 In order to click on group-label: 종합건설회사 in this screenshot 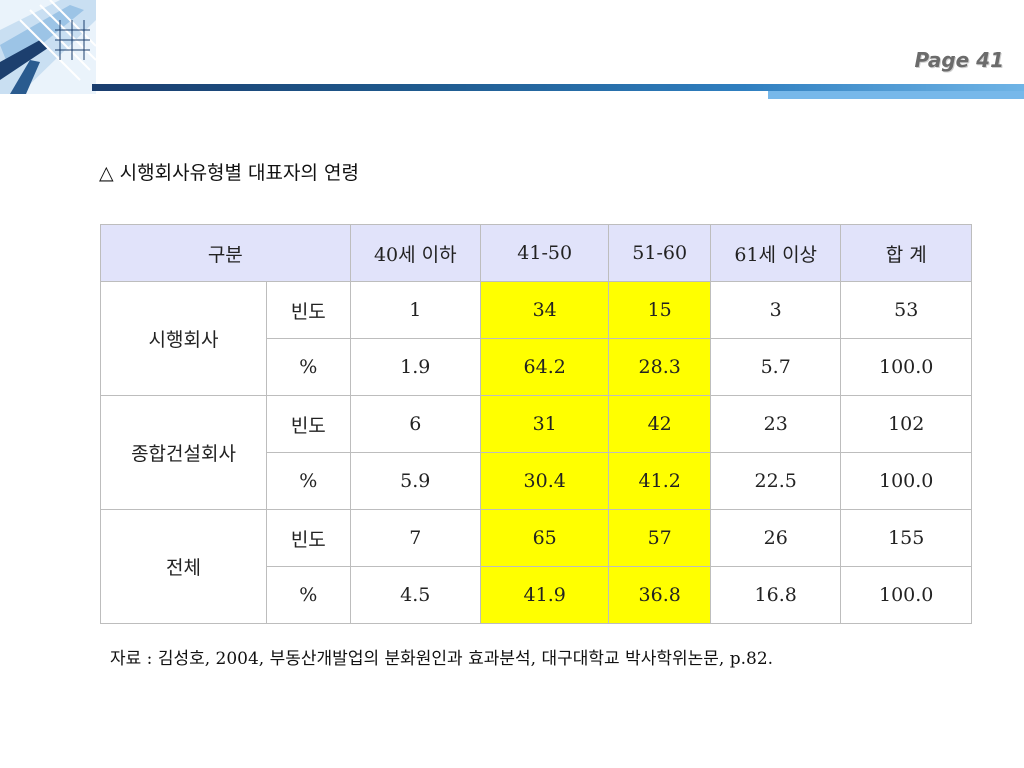, I will do `click(183, 452)`.